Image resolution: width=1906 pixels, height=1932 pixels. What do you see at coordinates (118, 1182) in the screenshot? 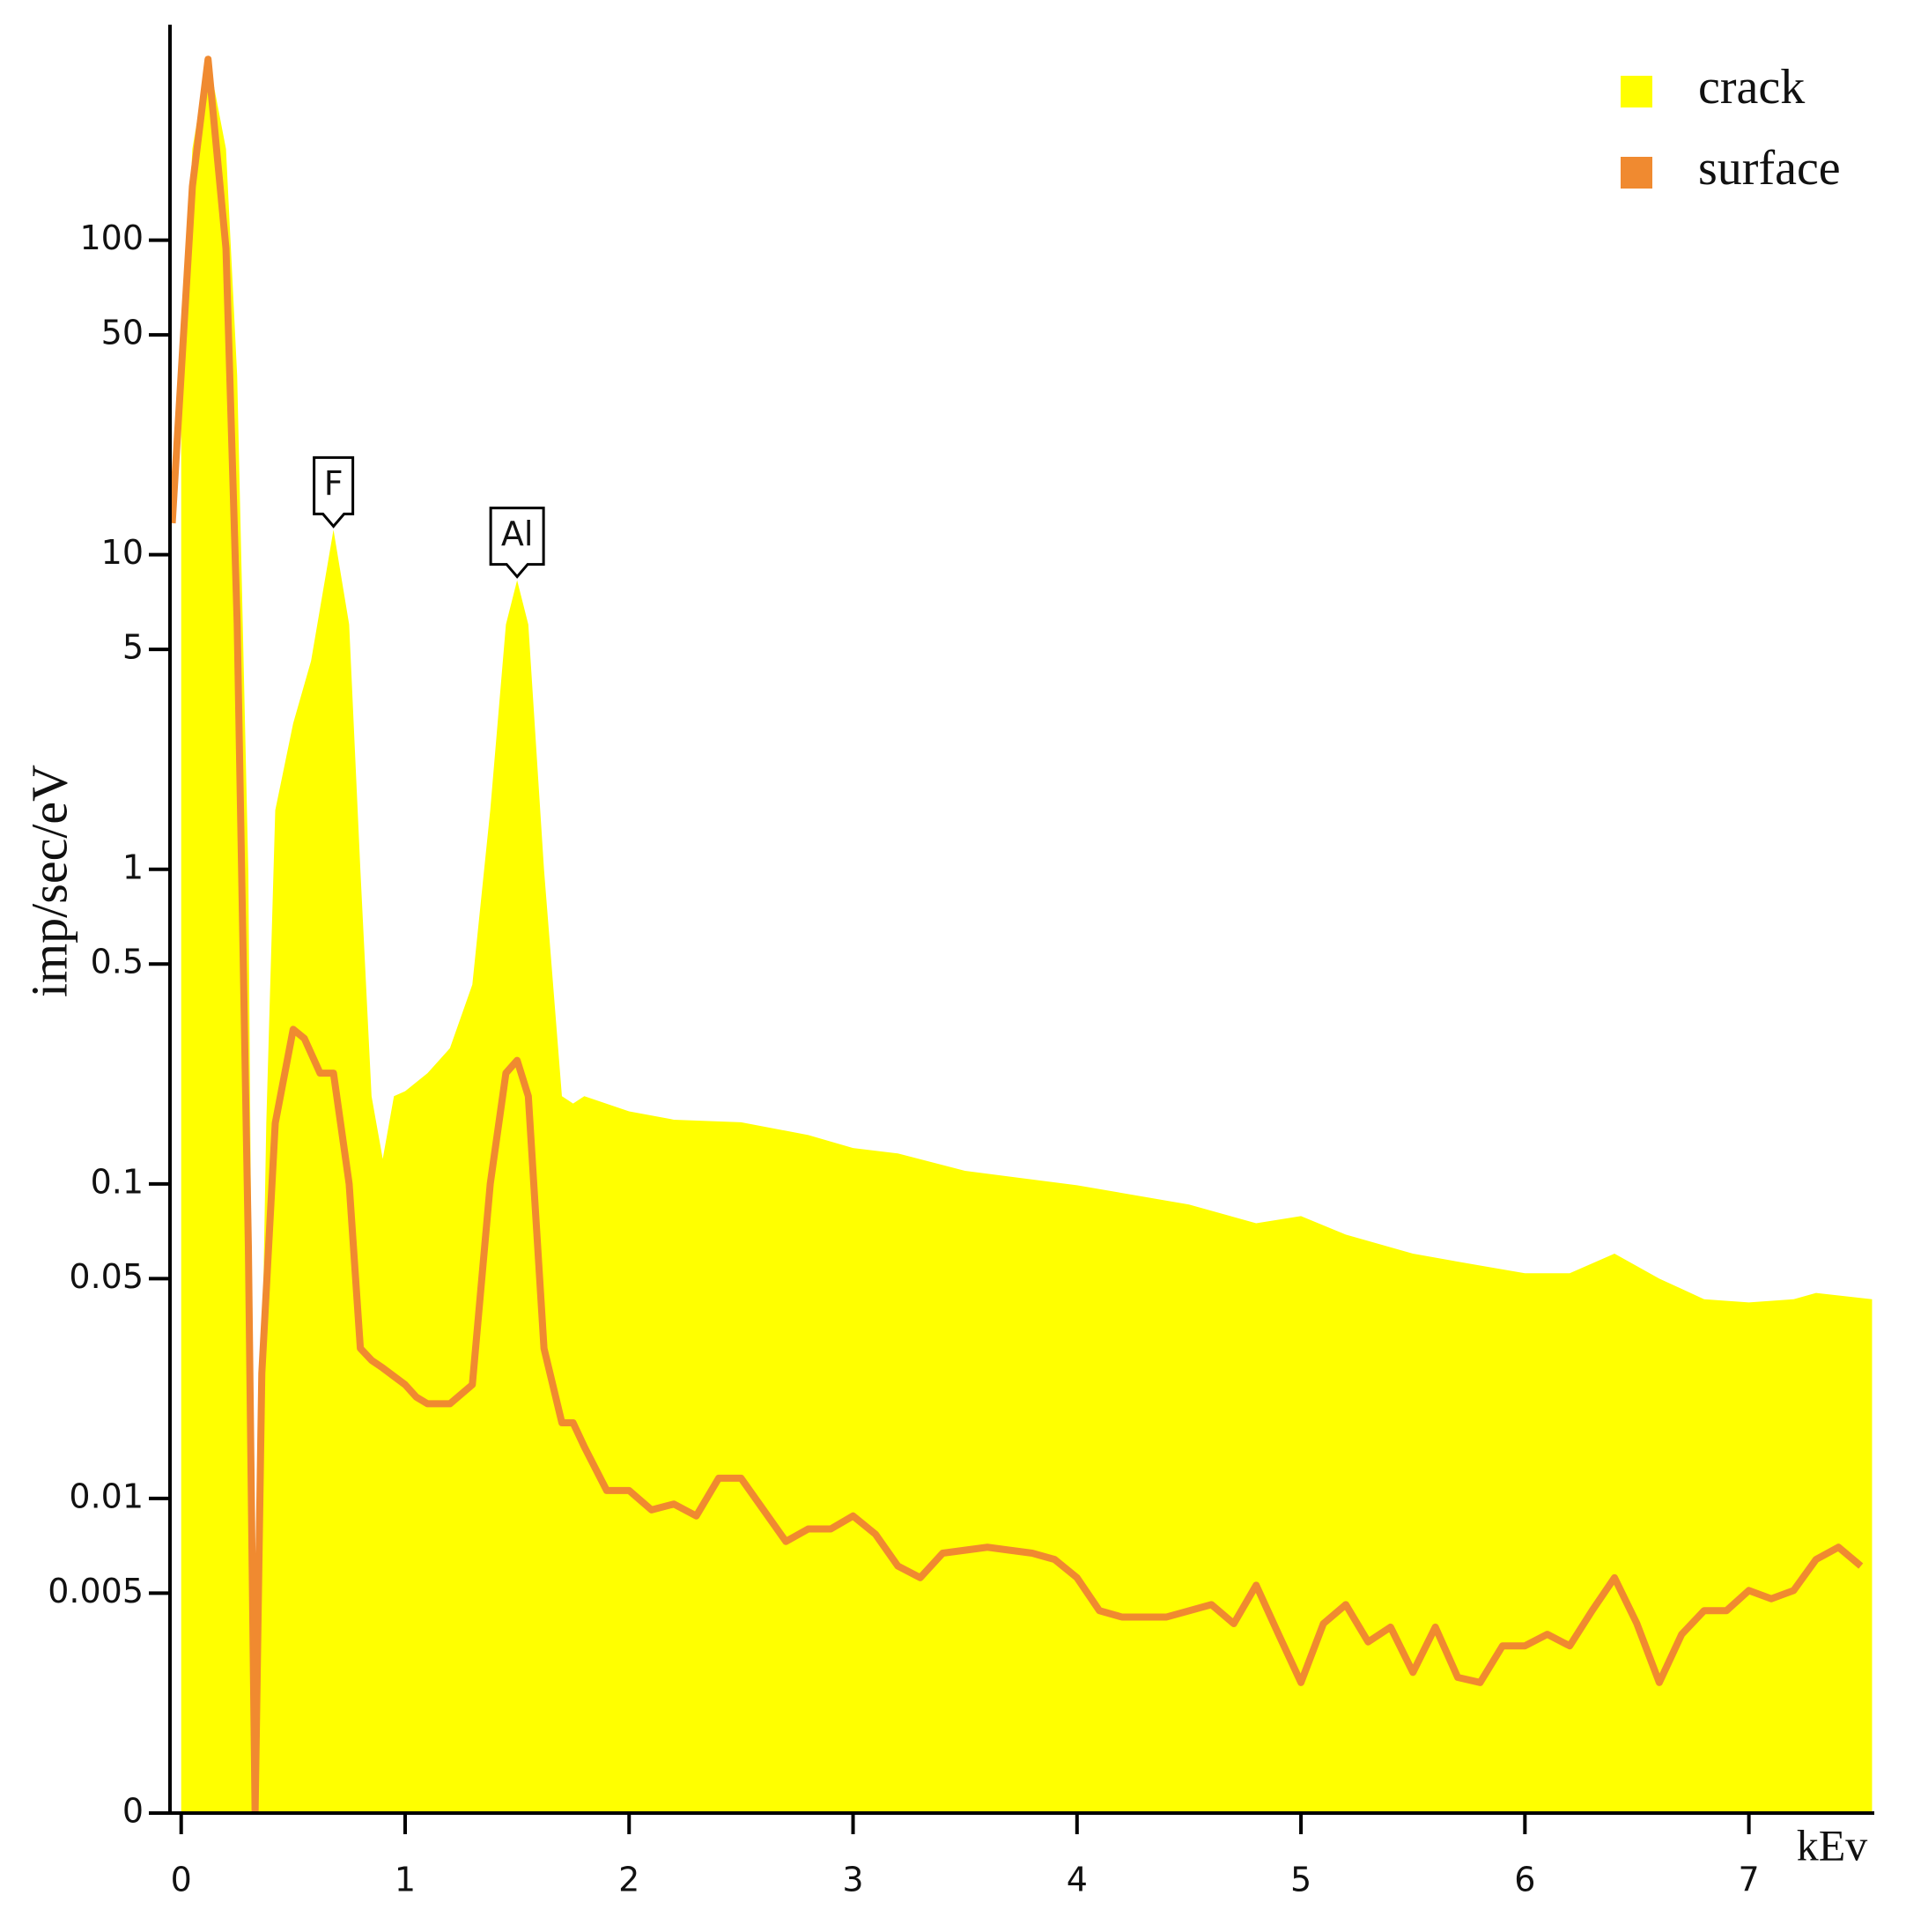
I see `y-tick-label: 0.1` at bounding box center [118, 1182].